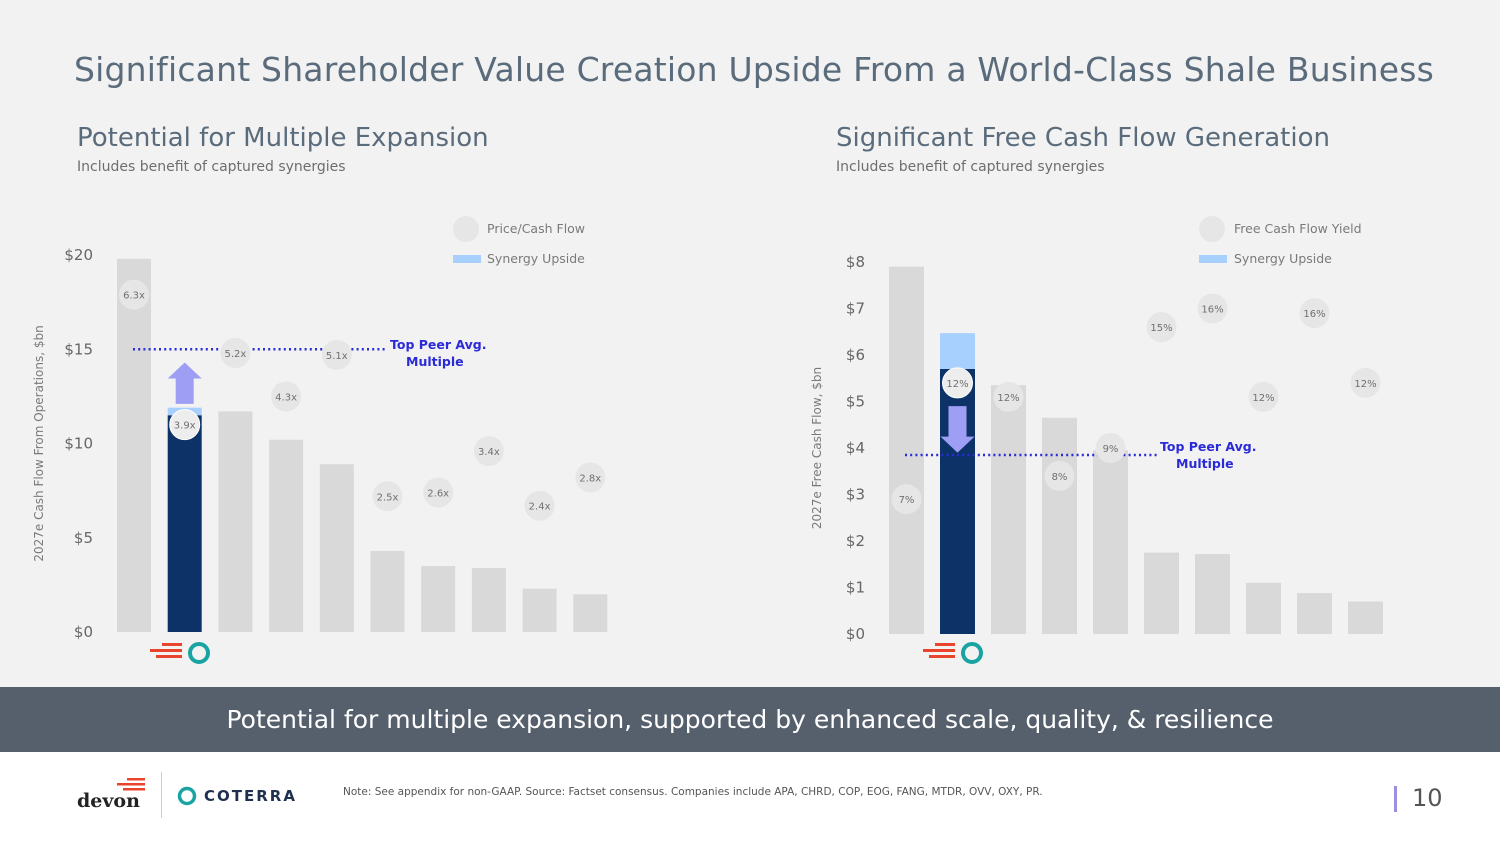 The image size is (1500, 844). I want to click on logo-divider, so click(161, 795).